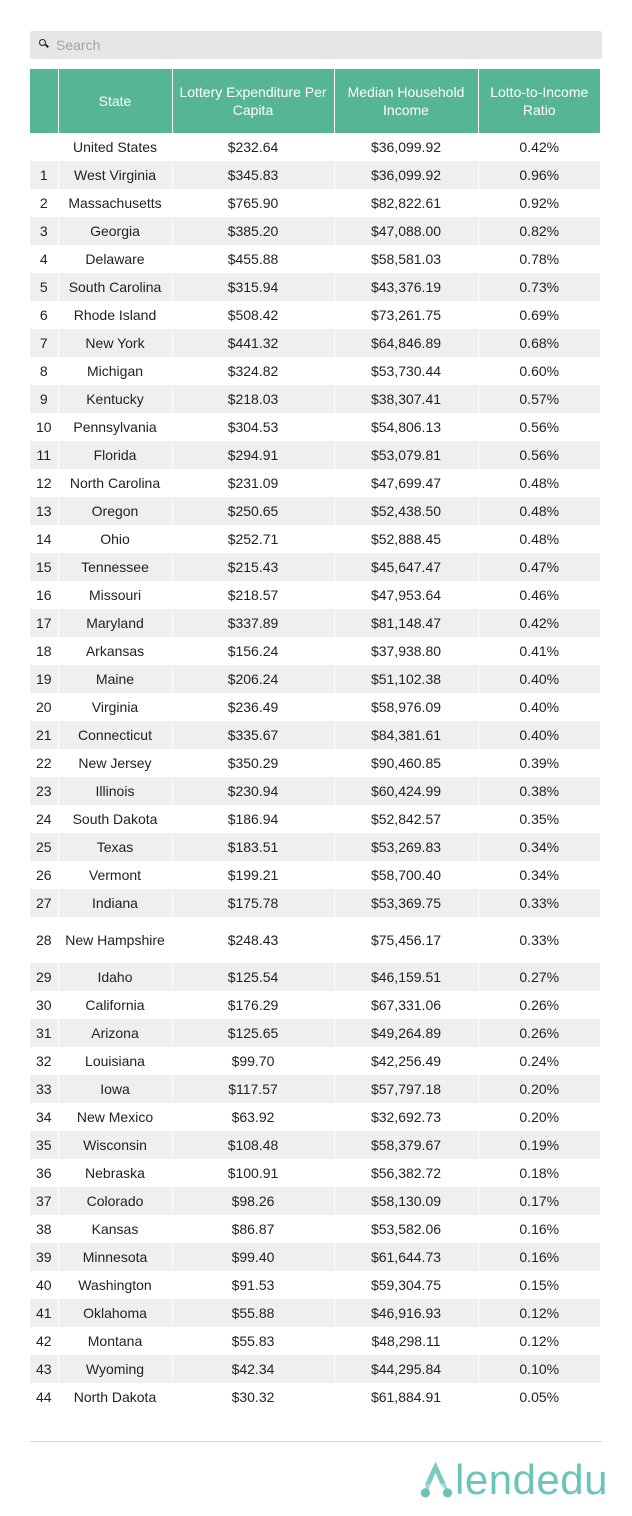 This screenshot has width=632, height=1516. What do you see at coordinates (406, 1201) in the screenshot?
I see `median-income-cell: $58,130.09` at bounding box center [406, 1201].